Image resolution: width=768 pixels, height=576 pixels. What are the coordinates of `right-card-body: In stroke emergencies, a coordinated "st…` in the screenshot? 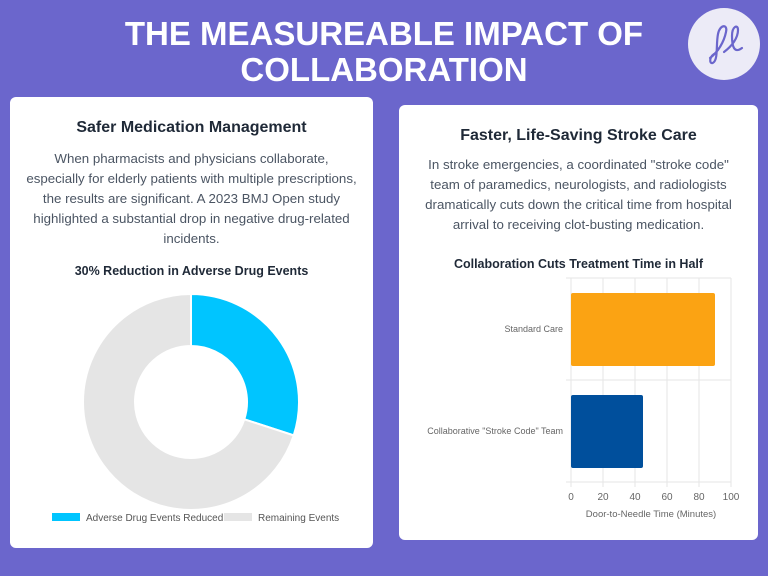 It's located at (578, 194).